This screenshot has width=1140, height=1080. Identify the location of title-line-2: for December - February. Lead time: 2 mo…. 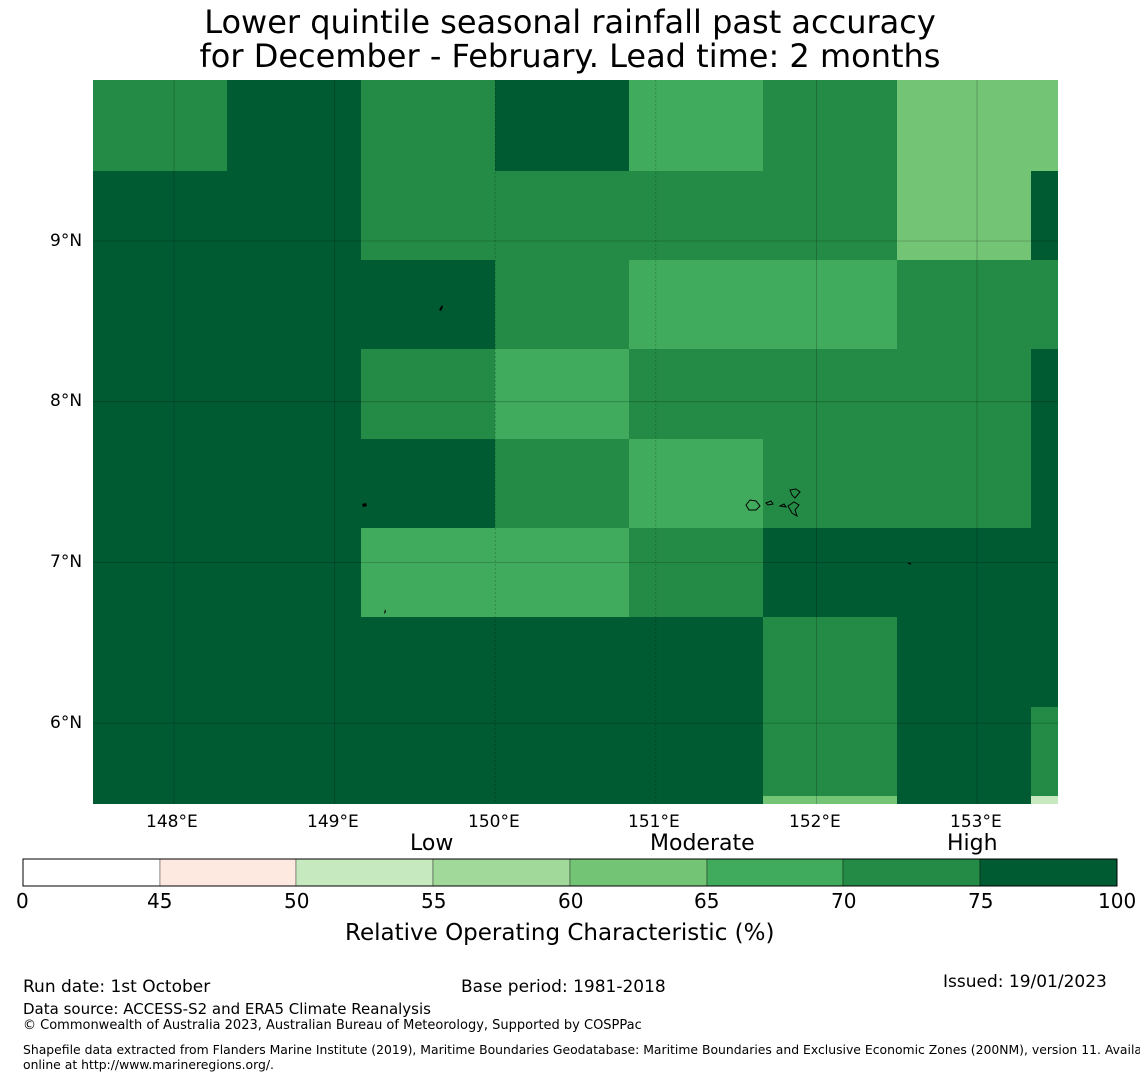
(570, 55).